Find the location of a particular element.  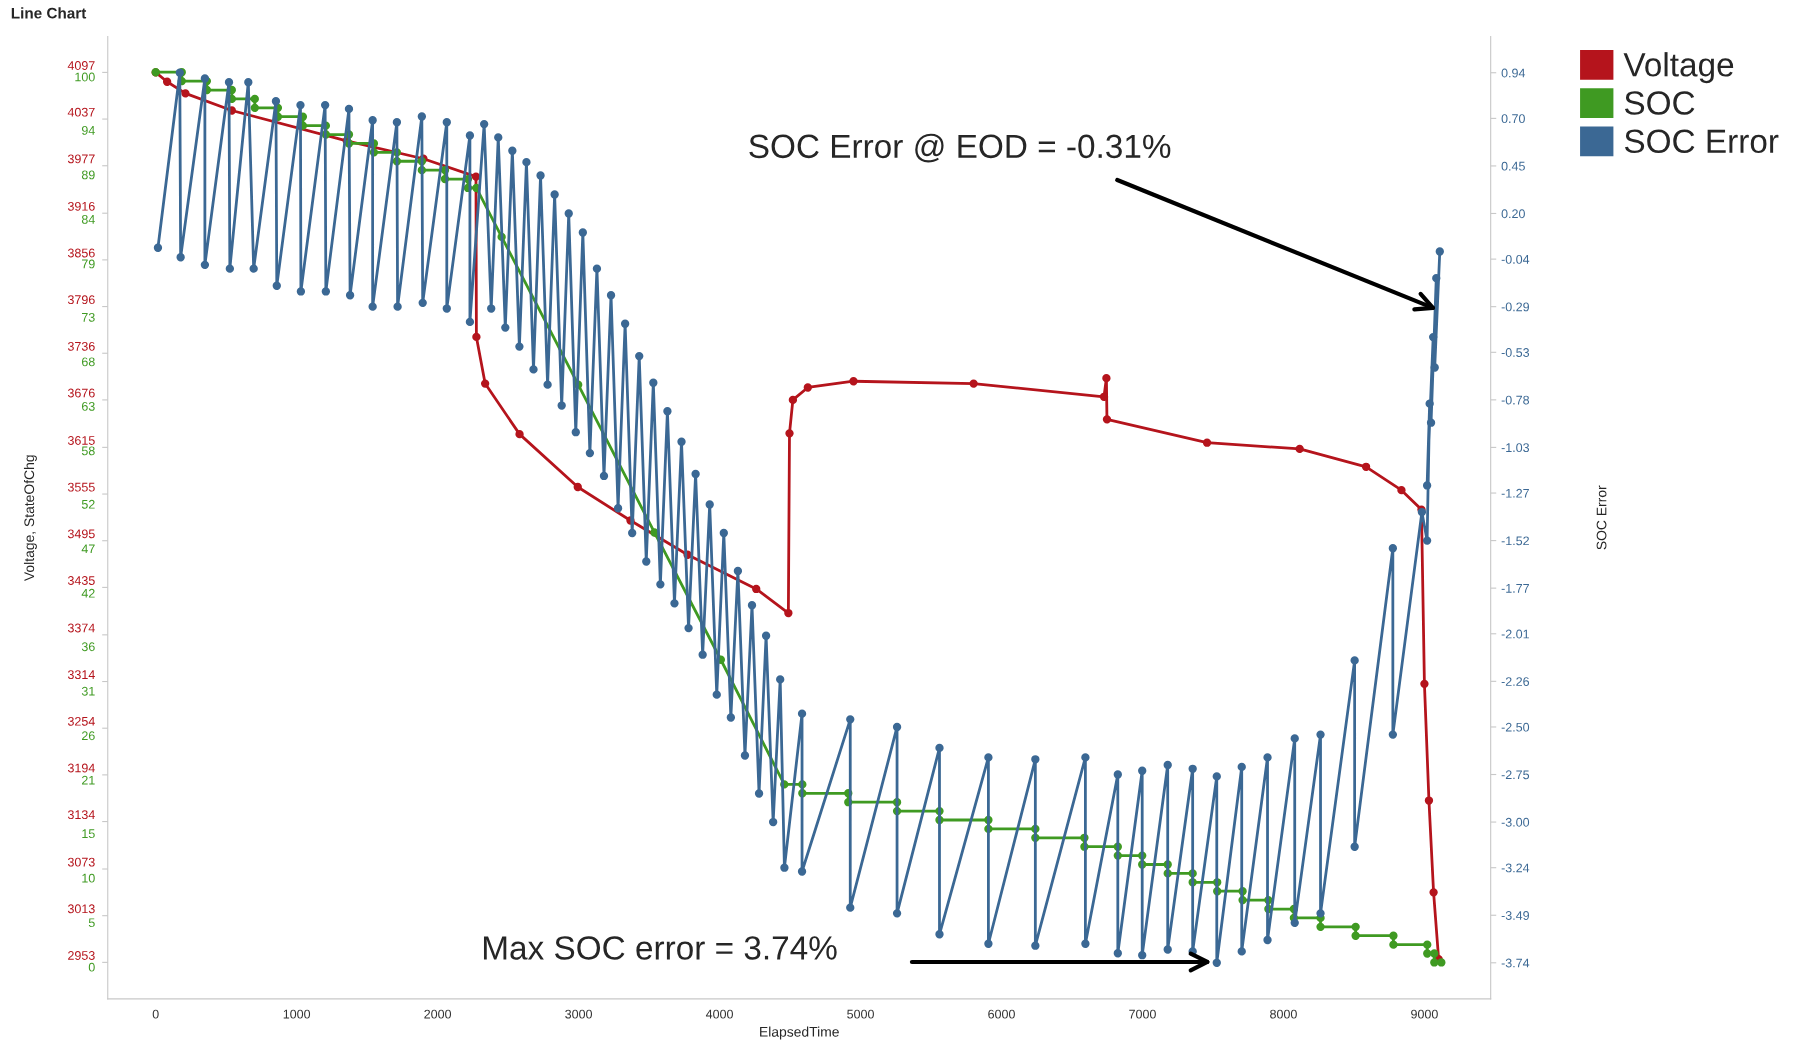

y2-tick-label: -3.49 is located at coordinates (1515, 915).